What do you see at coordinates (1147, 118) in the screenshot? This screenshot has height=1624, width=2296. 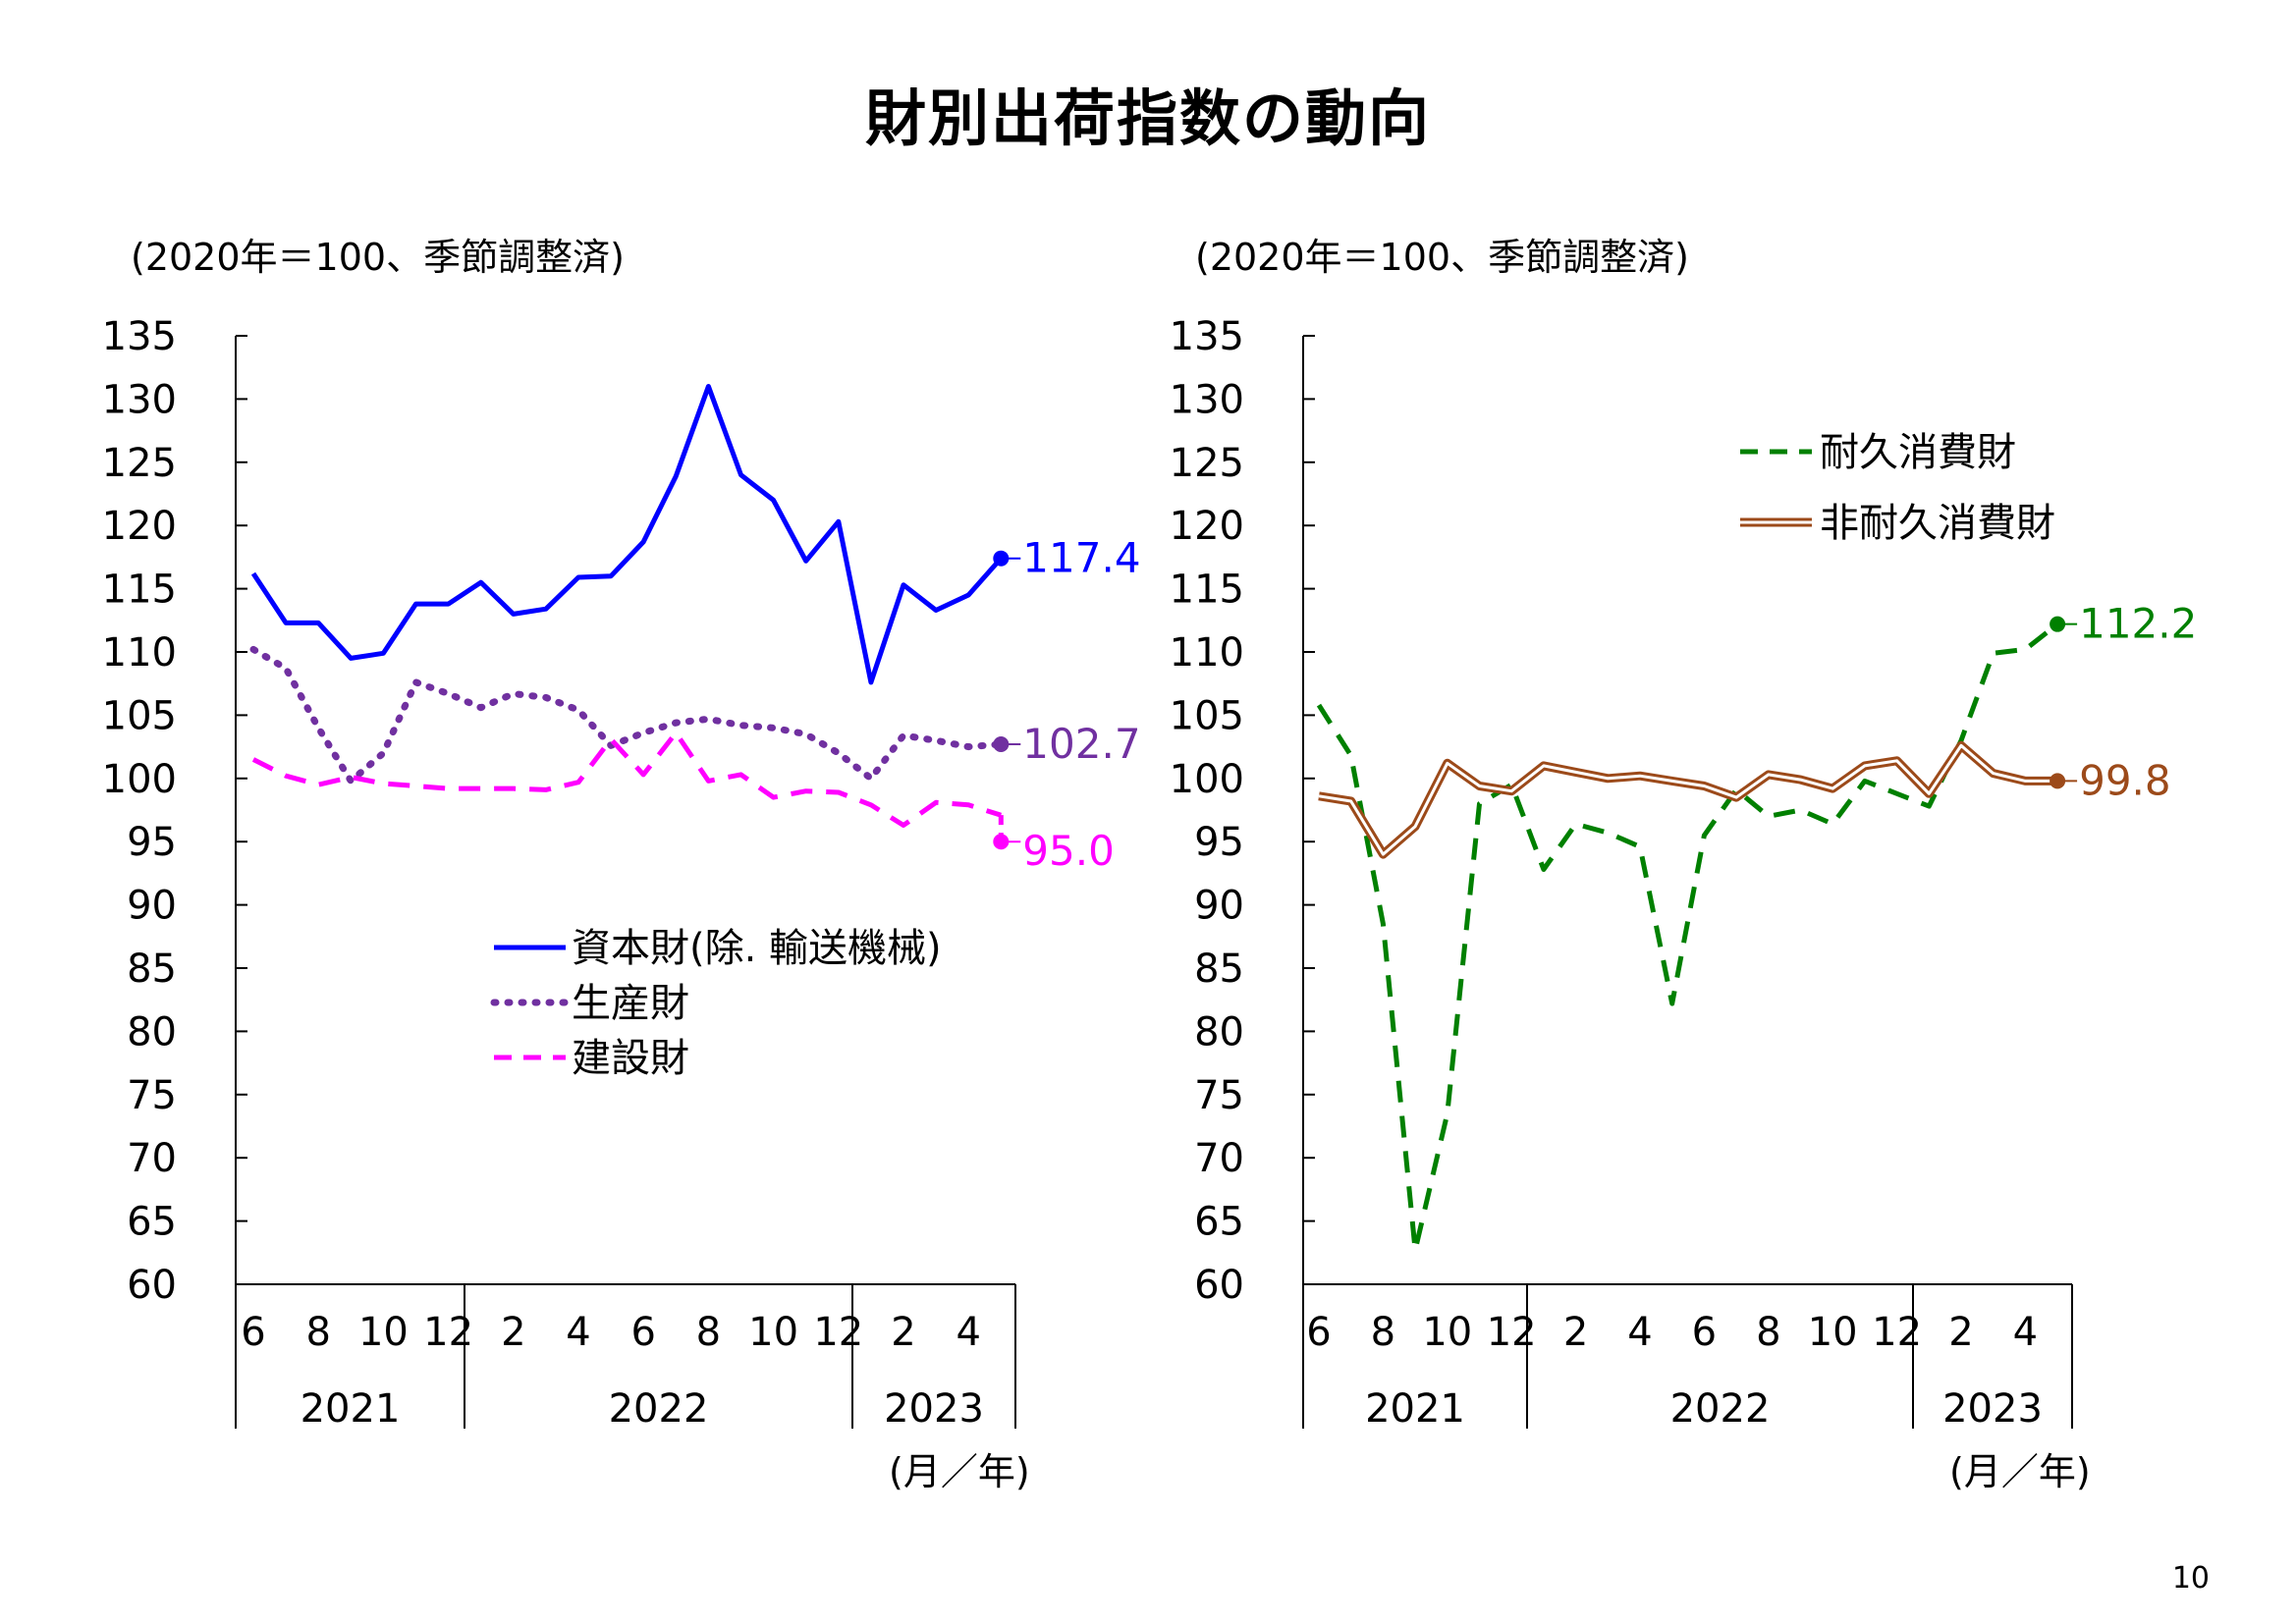 I see `page-title: 財別出荷指数の動向` at bounding box center [1147, 118].